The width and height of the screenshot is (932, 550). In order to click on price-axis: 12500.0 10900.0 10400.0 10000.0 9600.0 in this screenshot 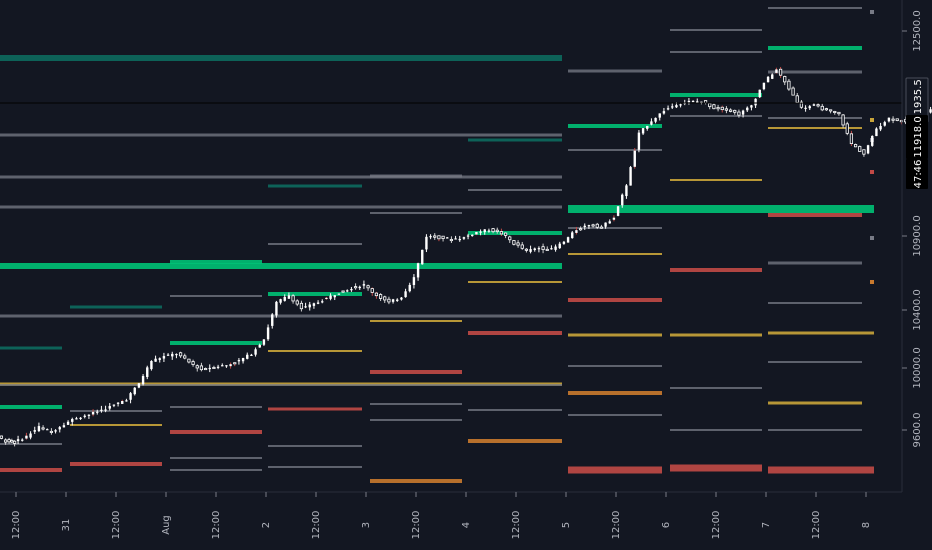, I will do `click(912, 229)`.